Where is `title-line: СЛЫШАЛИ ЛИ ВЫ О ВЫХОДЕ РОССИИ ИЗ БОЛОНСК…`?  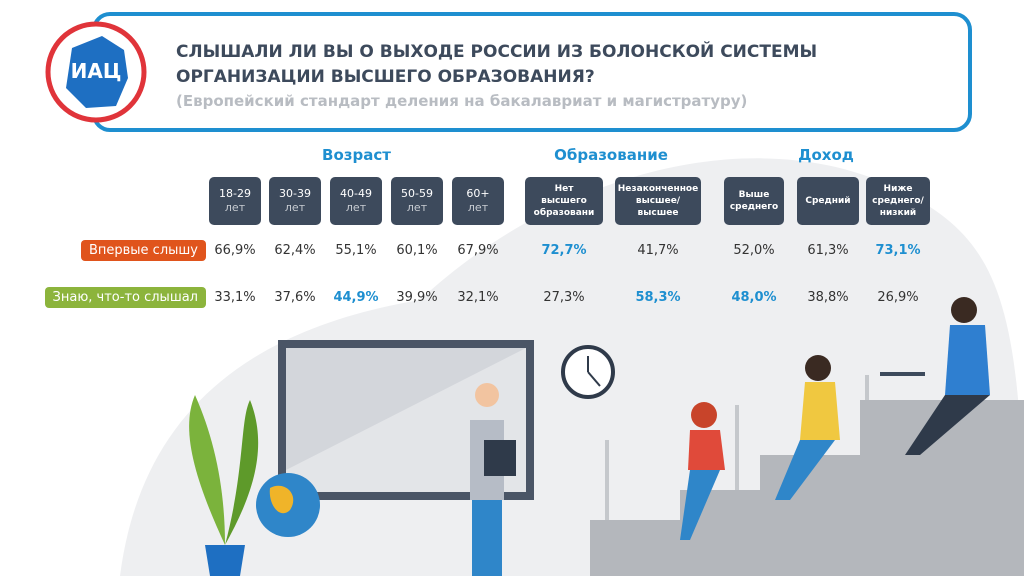 title-line: СЛЫШАЛИ ЛИ ВЫ О ВЫХОДЕ РОССИИ ИЗ БОЛОНСК… is located at coordinates (497, 52).